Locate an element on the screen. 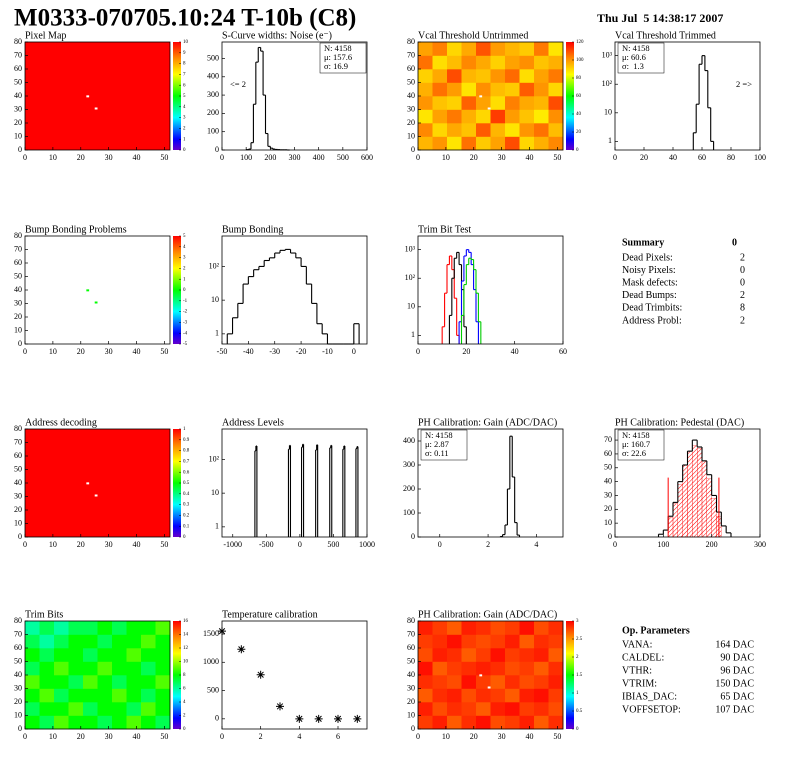 The height and width of the screenshot is (772, 796). x-tick-label: 500 is located at coordinates (343, 157).